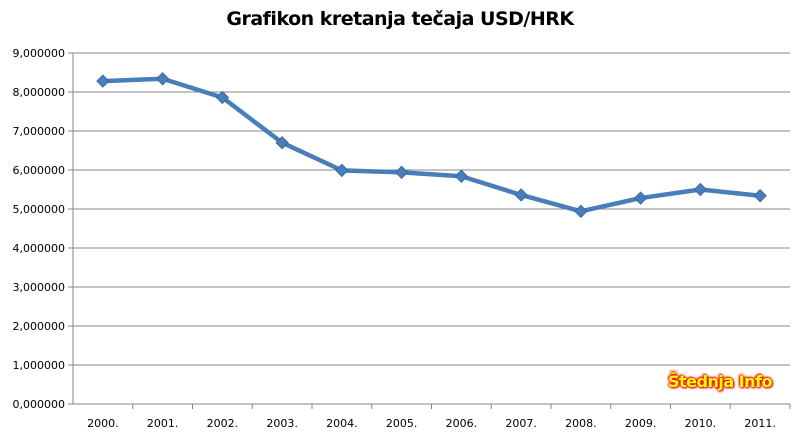 The width and height of the screenshot is (800, 447). Describe the element at coordinates (39, 287) in the screenshot. I see `y-tick-label: 3,000000` at that location.